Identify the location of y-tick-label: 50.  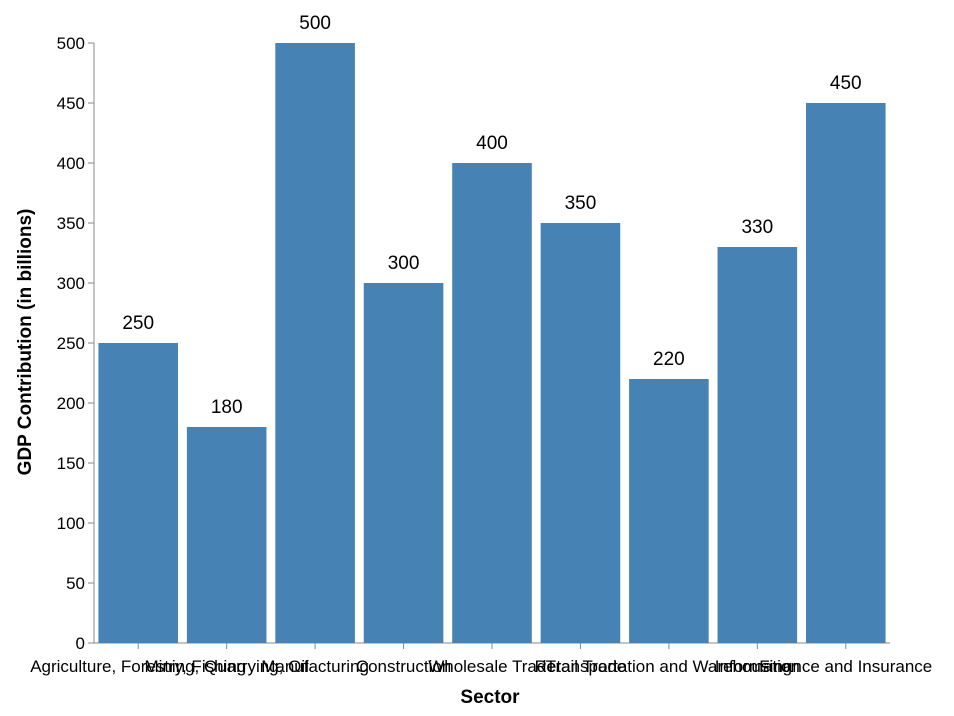
(75, 583).